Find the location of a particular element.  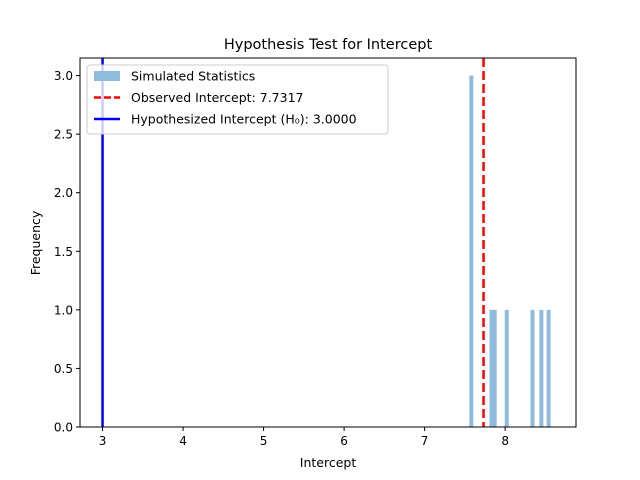

legend-label: Simulated Statistics is located at coordinates (193, 76).